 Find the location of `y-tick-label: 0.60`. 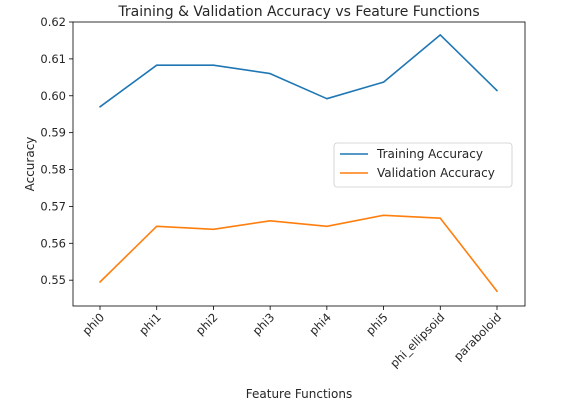

y-tick-label: 0.60 is located at coordinates (53, 96).